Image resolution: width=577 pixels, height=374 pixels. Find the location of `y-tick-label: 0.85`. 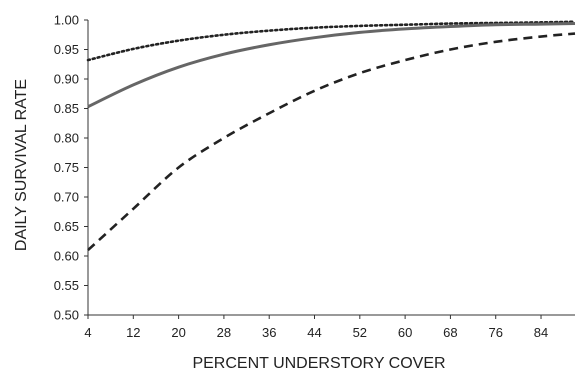

y-tick-label: 0.85 is located at coordinates (66, 108).